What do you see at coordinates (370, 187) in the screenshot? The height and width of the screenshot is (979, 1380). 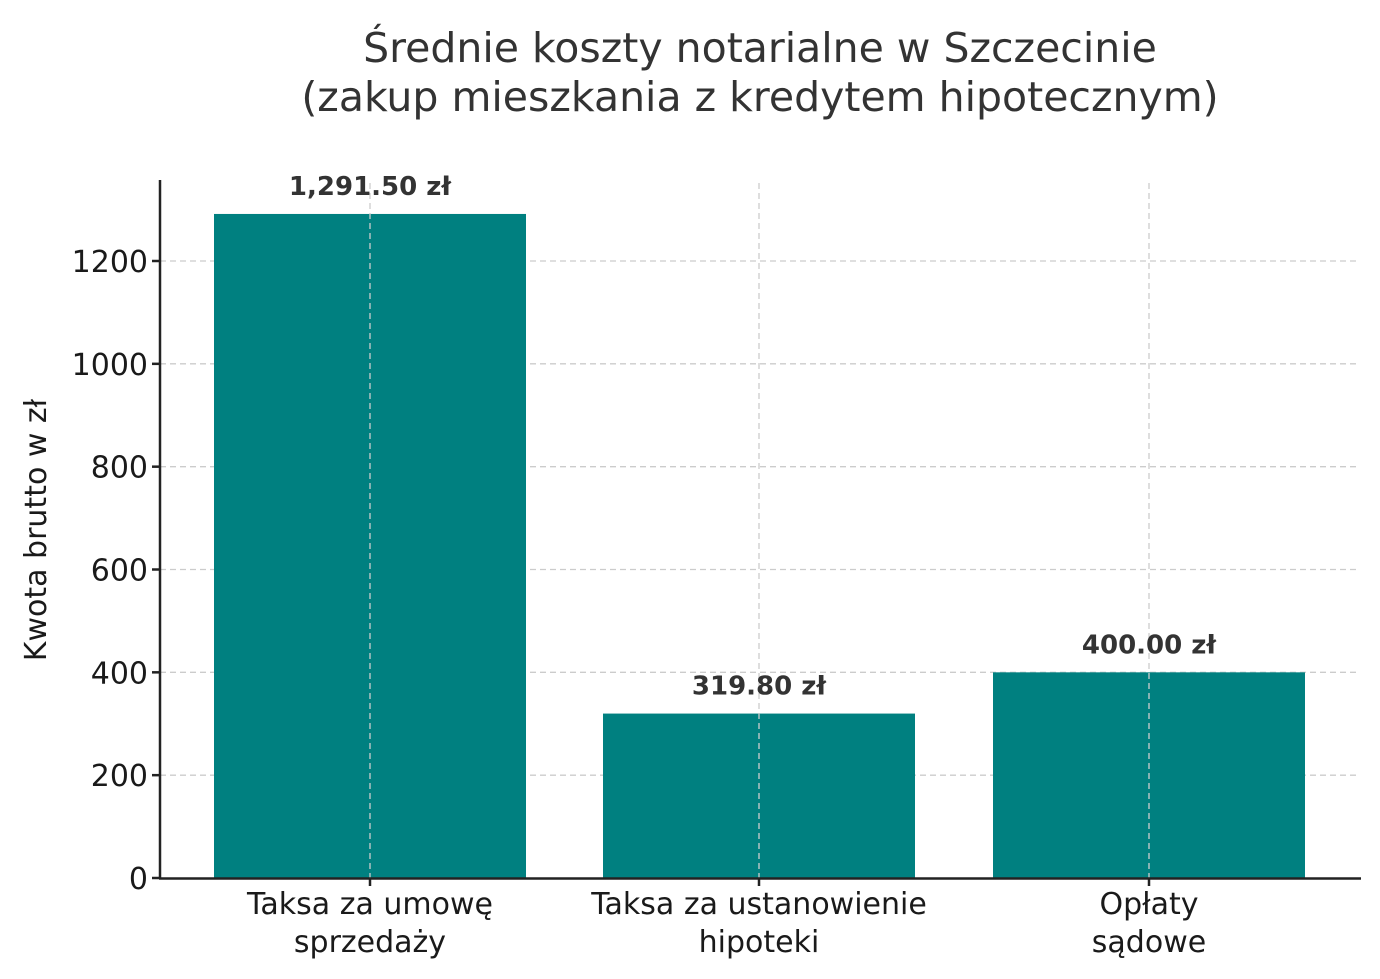 I see `bar-value-label: 1,291.50 zł` at bounding box center [370, 187].